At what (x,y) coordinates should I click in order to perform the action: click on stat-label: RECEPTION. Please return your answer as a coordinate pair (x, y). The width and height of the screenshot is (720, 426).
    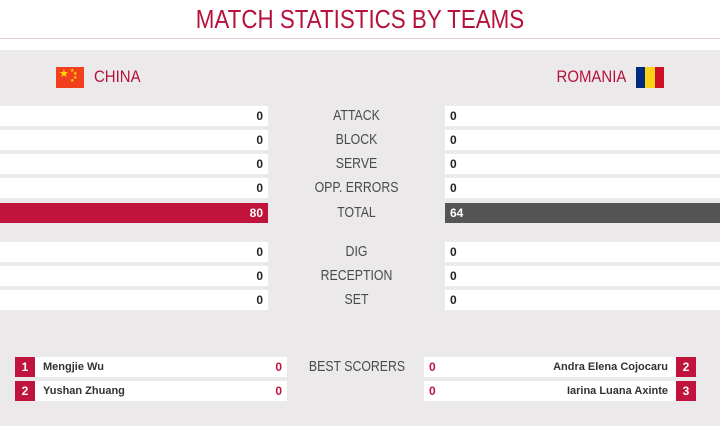
    Looking at the image, I should click on (356, 275).